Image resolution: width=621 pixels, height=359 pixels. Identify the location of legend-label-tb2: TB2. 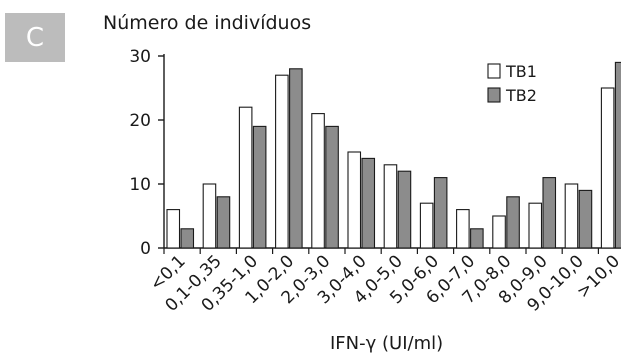
(521, 95).